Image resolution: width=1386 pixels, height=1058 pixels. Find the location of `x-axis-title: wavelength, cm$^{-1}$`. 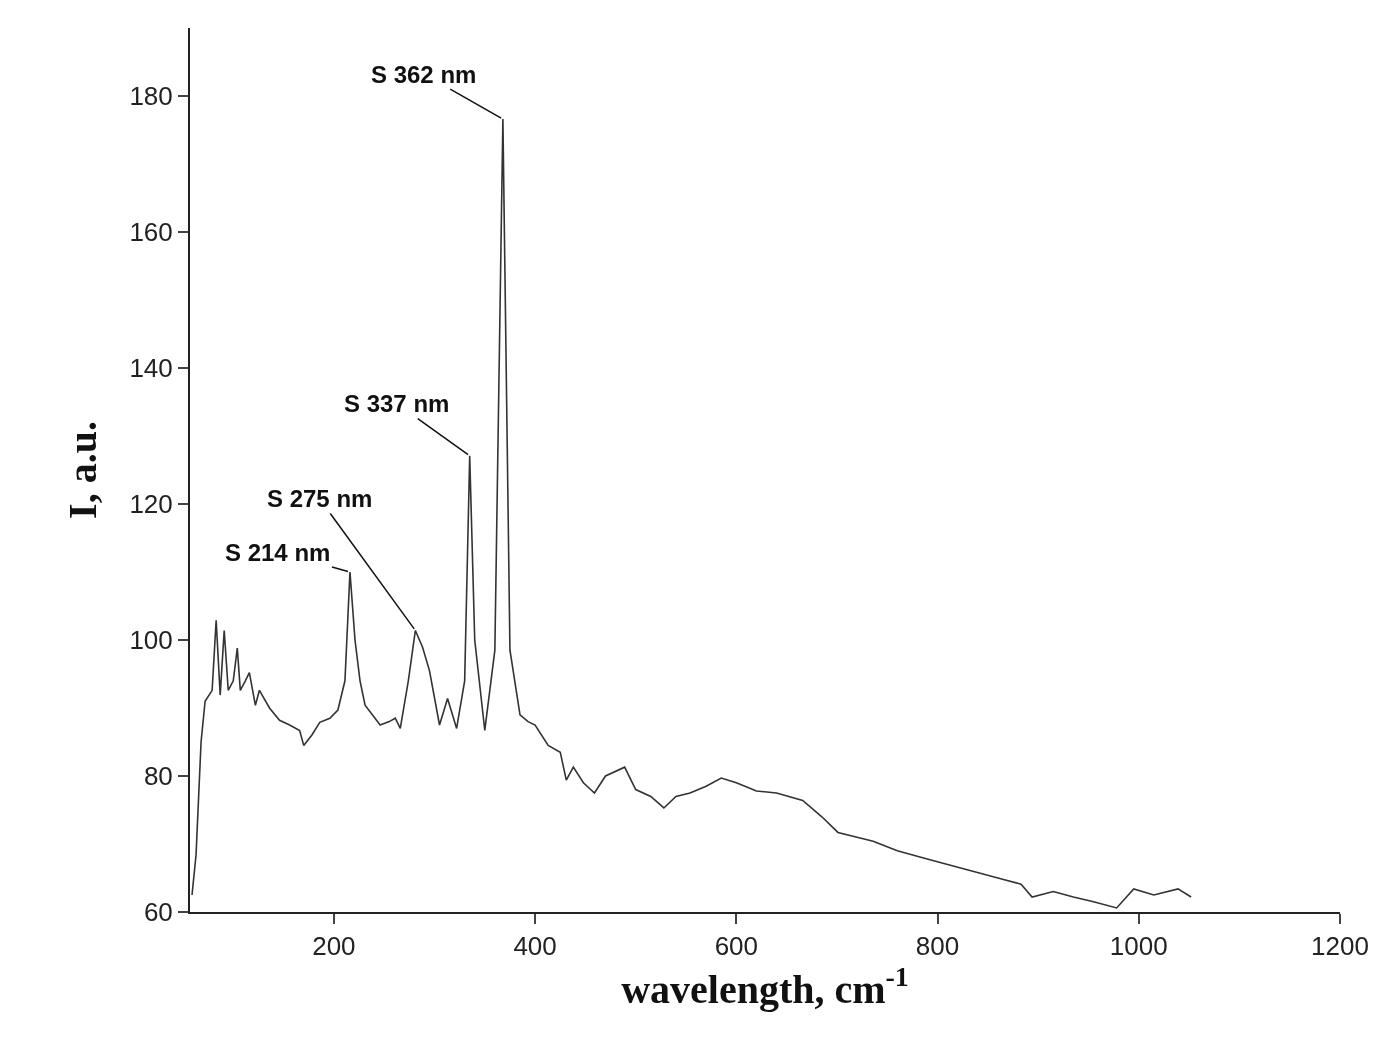

x-axis-title: wavelength, cm$^{-1}$ is located at coordinates (765, 986).